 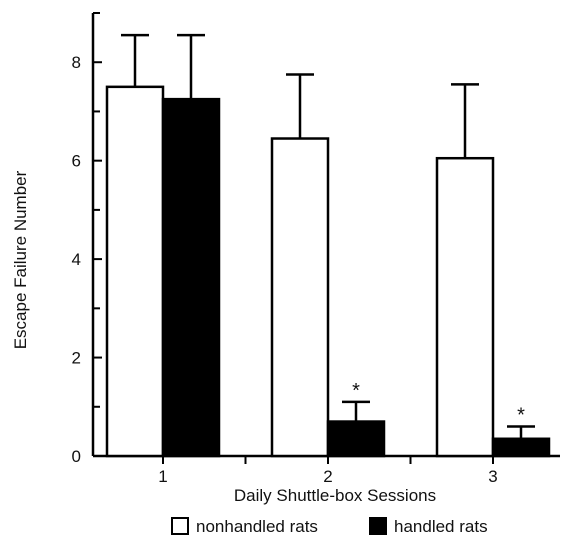 What do you see at coordinates (20, 259) in the screenshot?
I see `y-axis-title: Escape Failure Number` at bounding box center [20, 259].